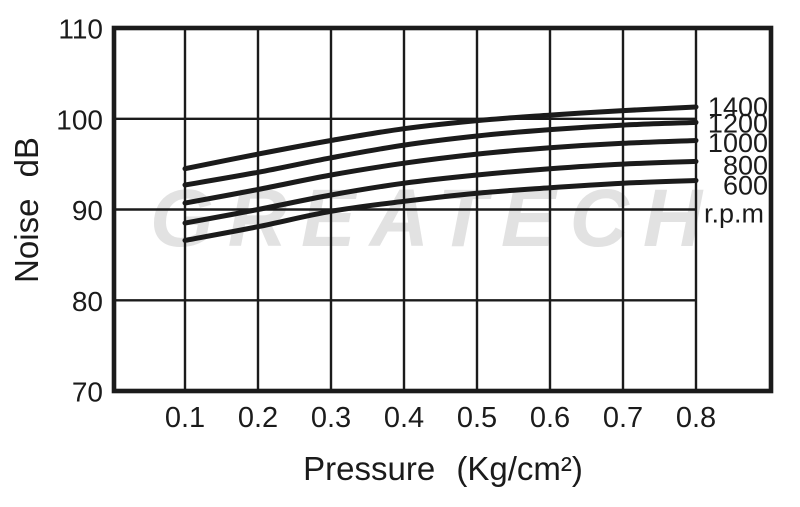  I want to click on x-axis-title: Pressure (Kg/cm²), so click(443, 468).